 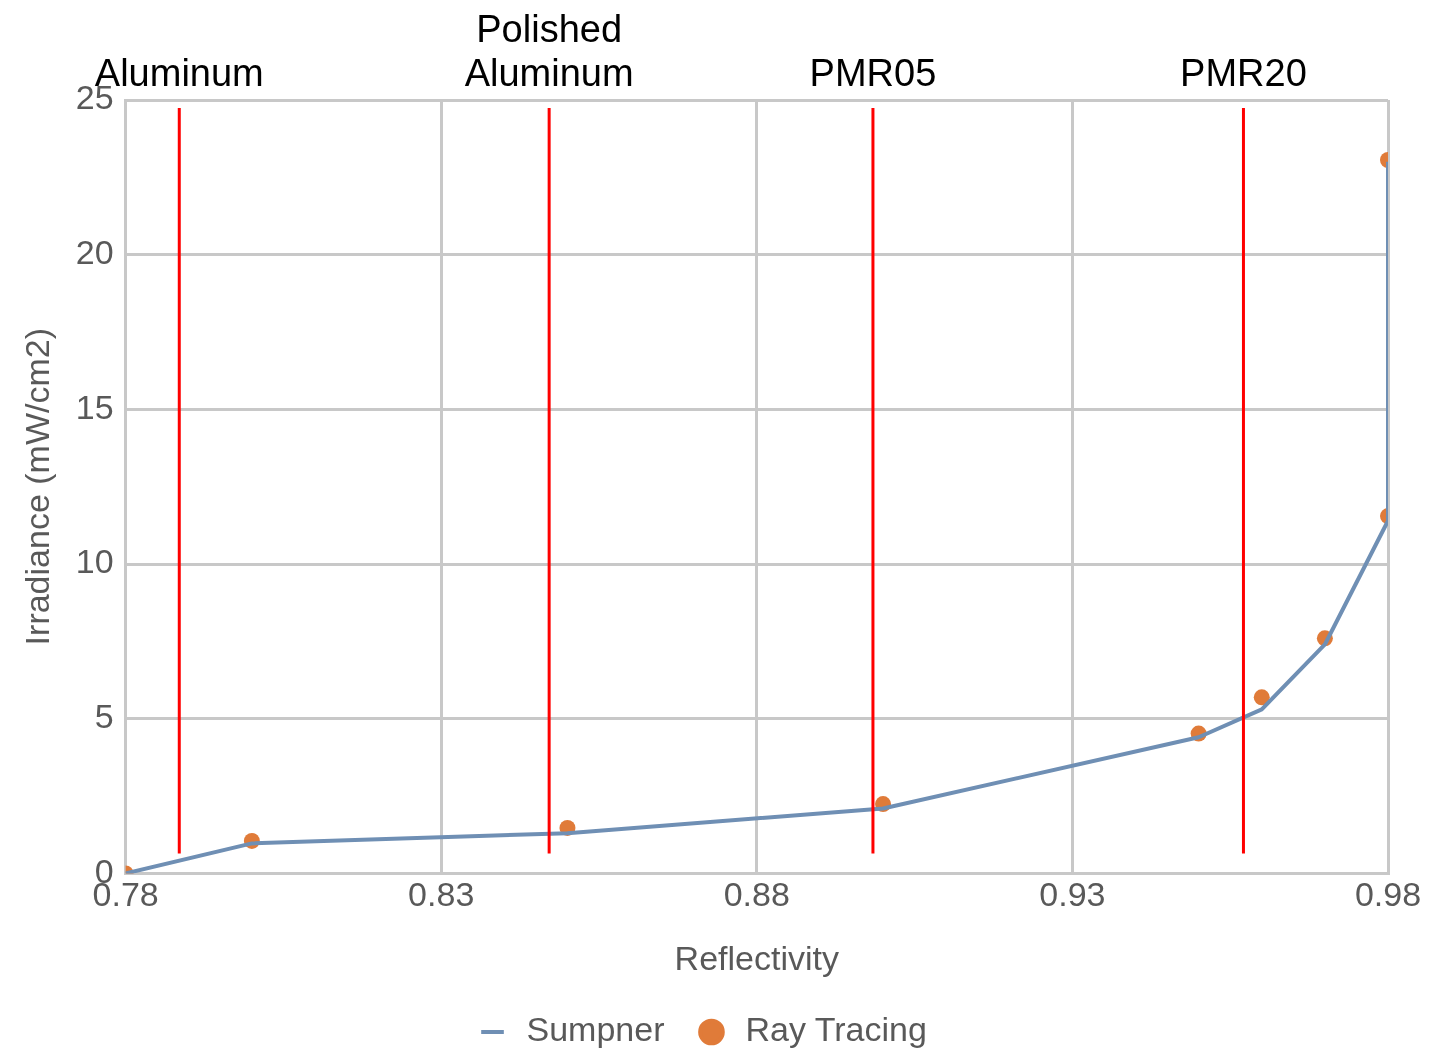 I want to click on x-tick-label: 0.88, so click(x=756, y=894).